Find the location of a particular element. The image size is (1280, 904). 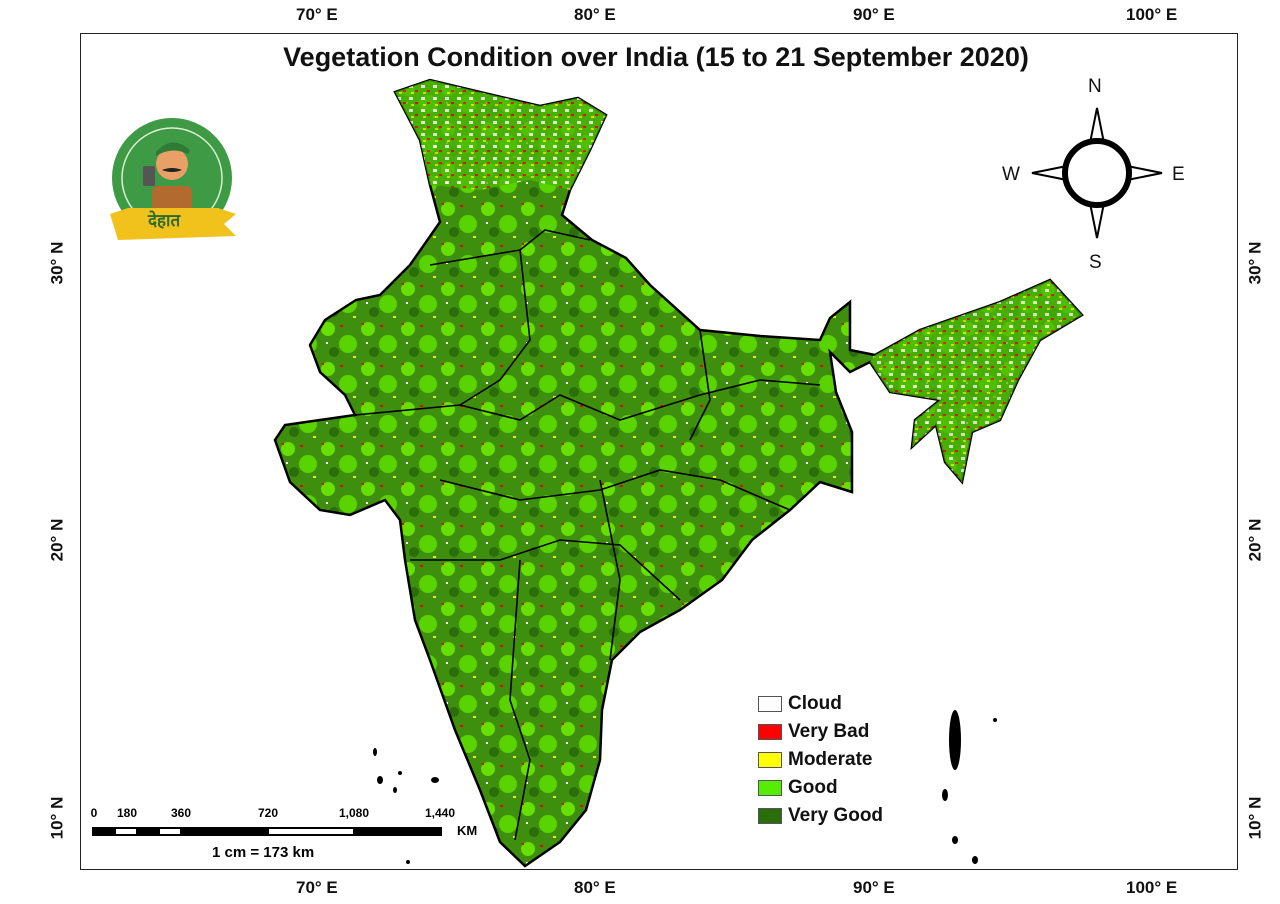

scale-label: 0 is located at coordinates (94, 813).